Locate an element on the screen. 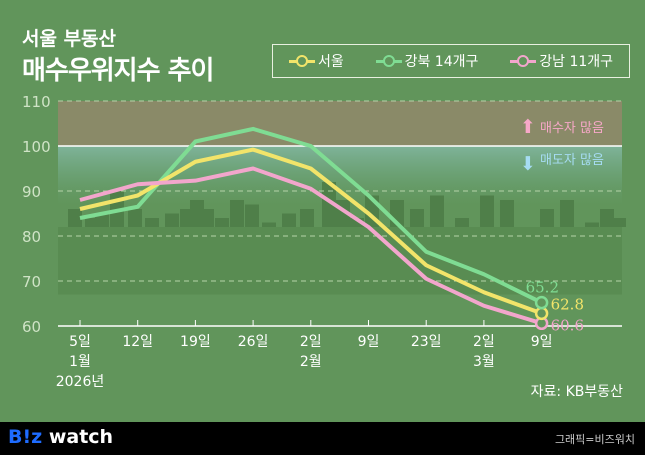 The image size is (645, 455). x-tick-label: 19일 is located at coordinates (195, 342).